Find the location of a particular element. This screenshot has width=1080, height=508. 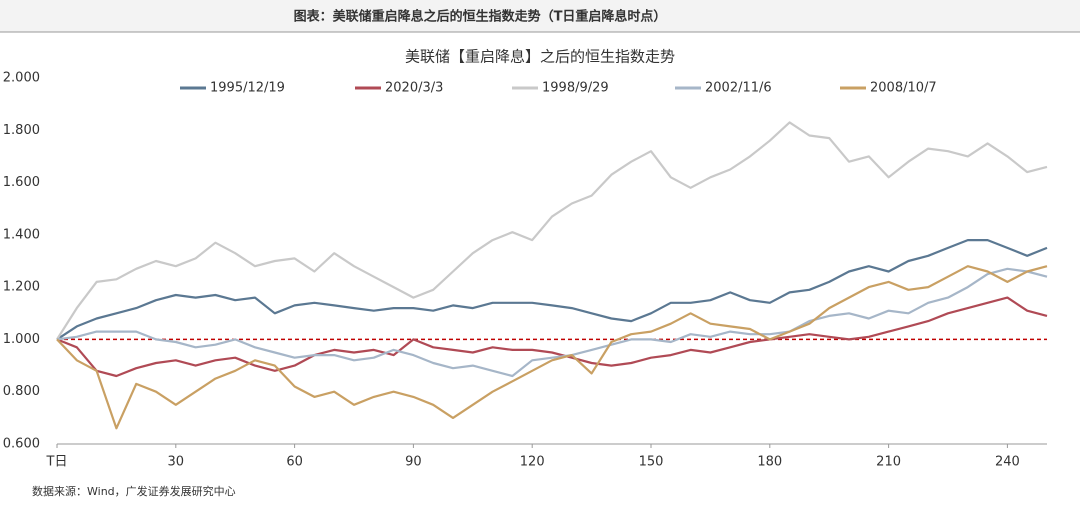

x-tick-label: 90 is located at coordinates (413, 462).